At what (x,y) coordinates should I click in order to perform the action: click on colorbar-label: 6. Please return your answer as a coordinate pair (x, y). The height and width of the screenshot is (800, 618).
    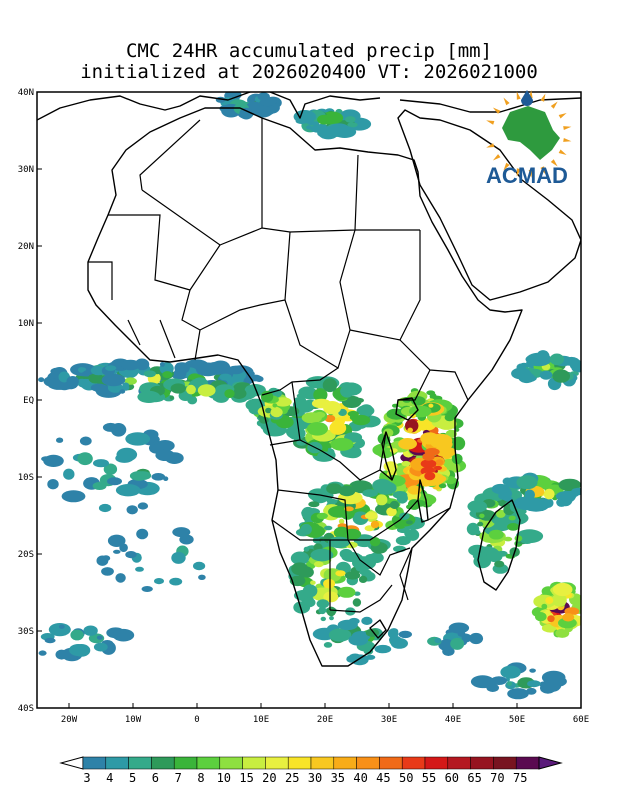
    Looking at the image, I should click on (155, 778).